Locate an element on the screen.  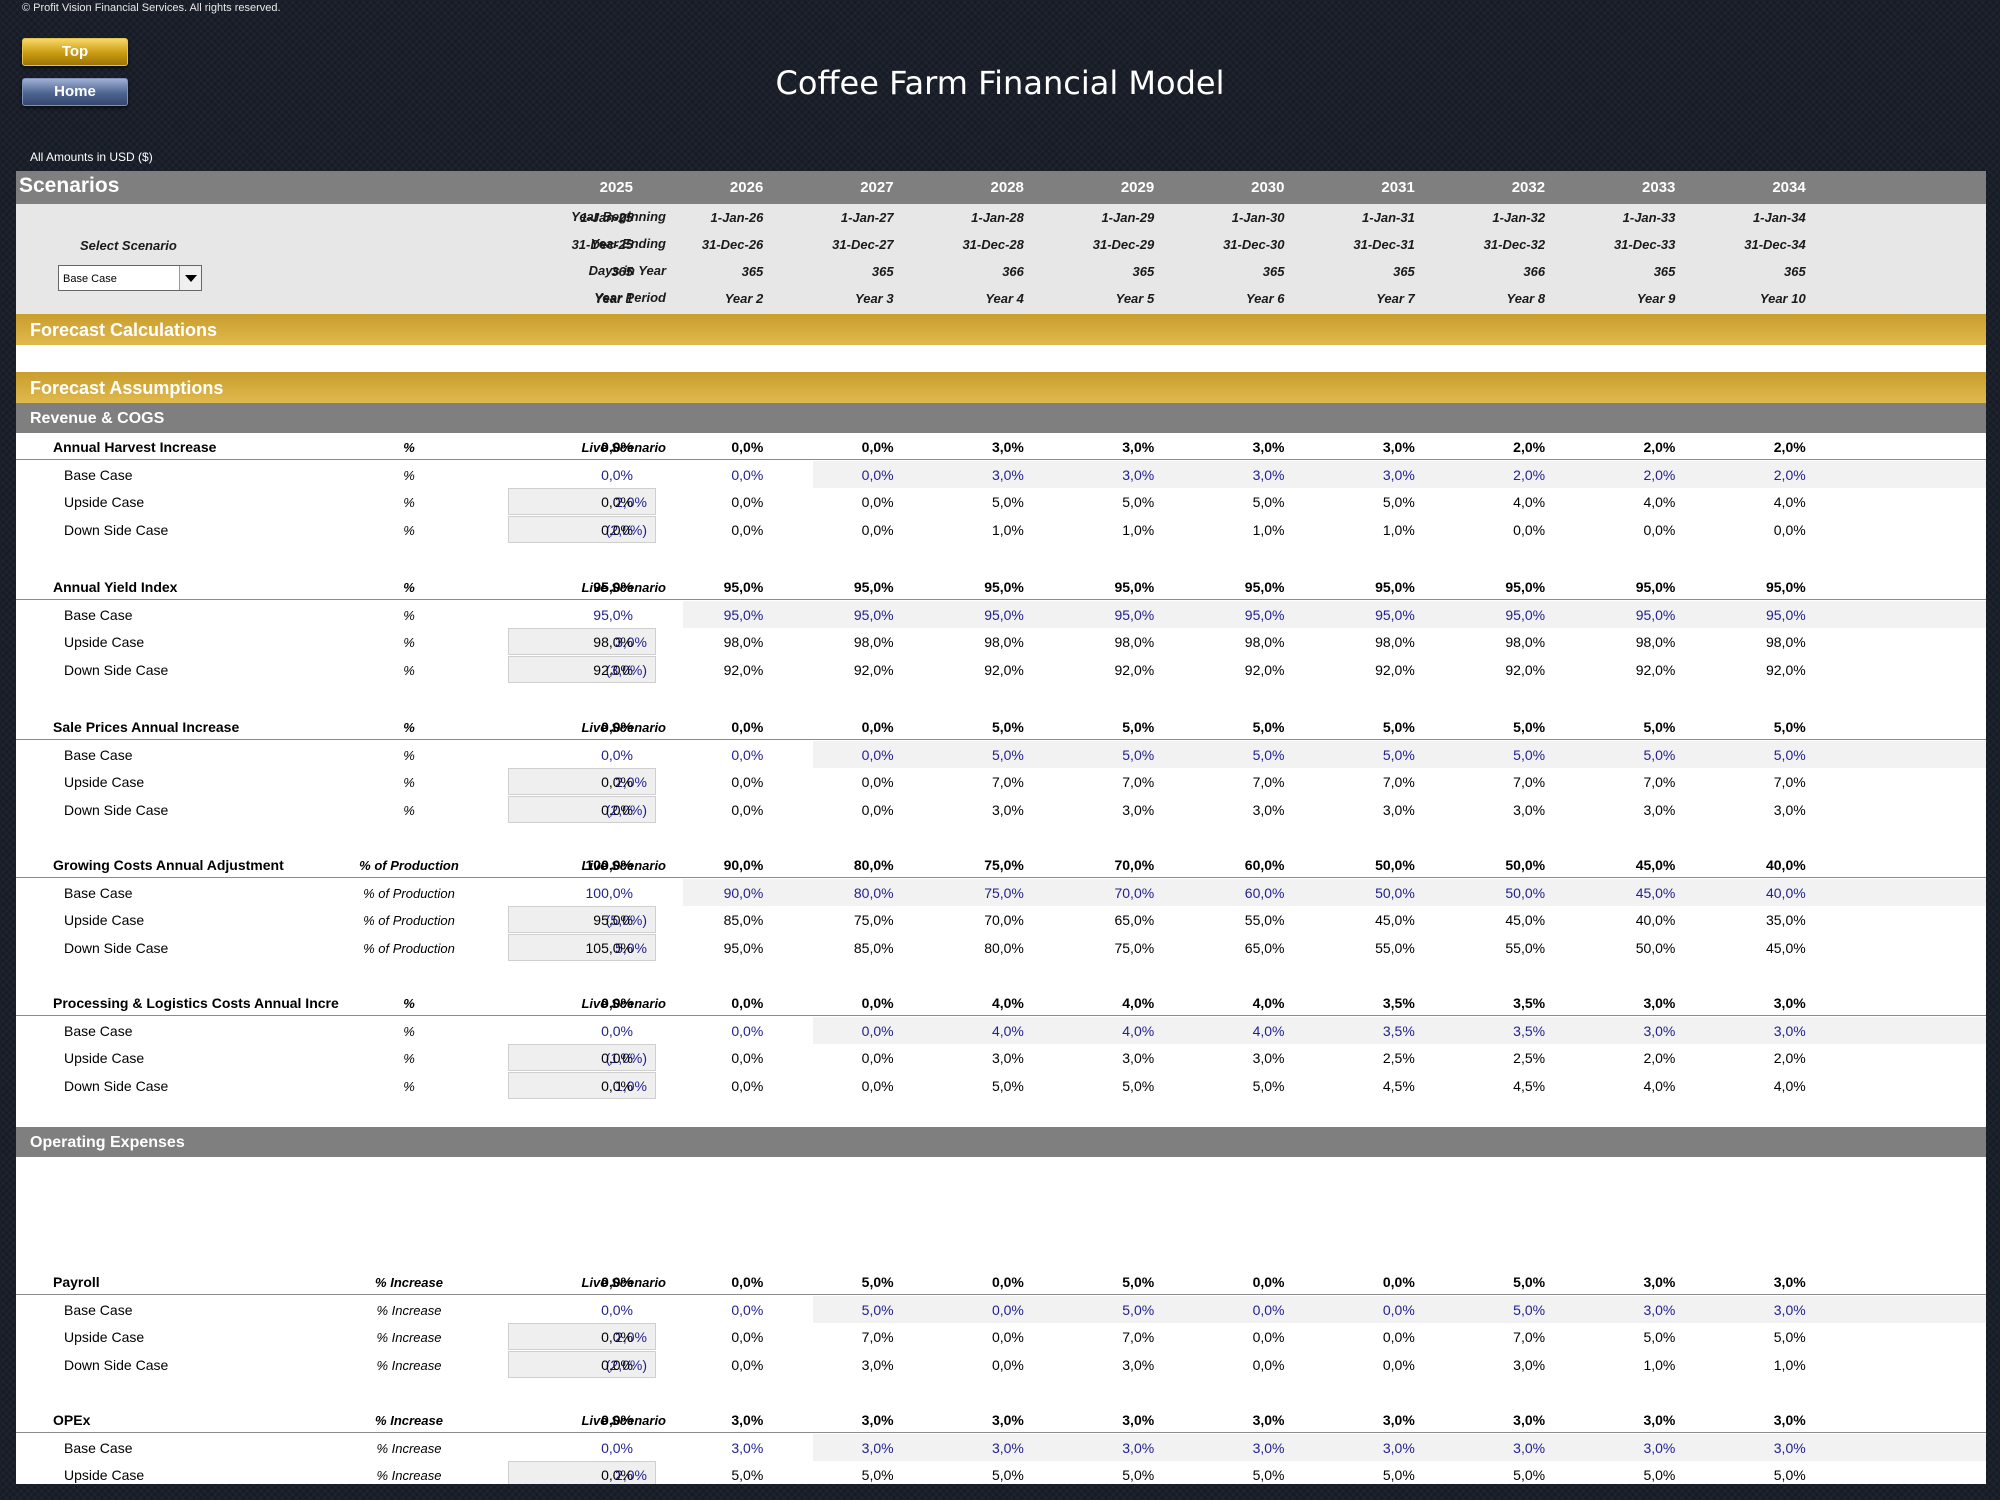
assumption-name: Growing Costs Annual Adjustment is located at coordinates (168, 865).